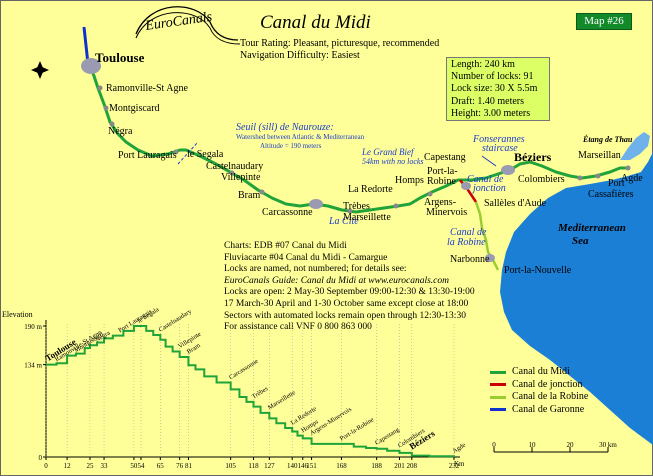 Image resolution: width=653 pixels, height=476 pixels. What do you see at coordinates (350, 211) in the screenshot?
I see `trebes-marker` at bounding box center [350, 211].